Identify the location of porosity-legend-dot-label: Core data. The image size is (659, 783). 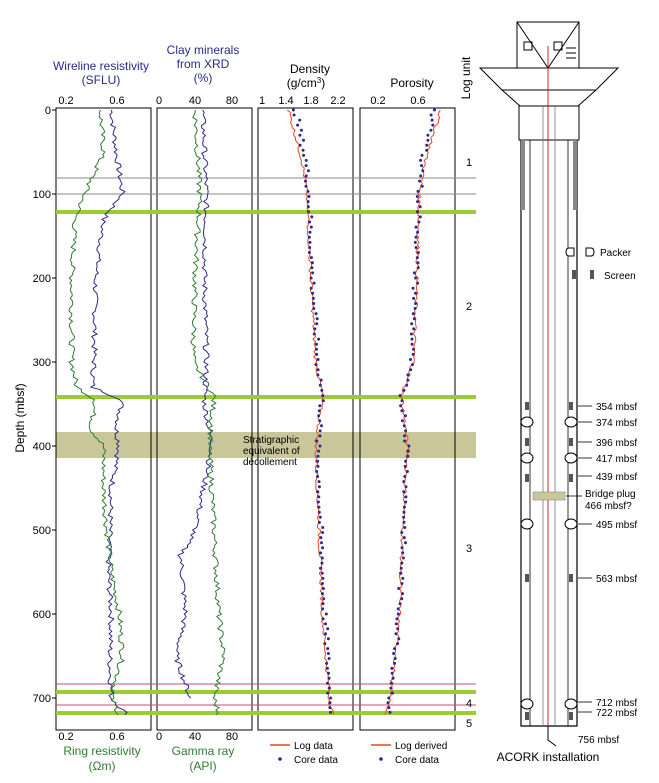
(417, 760).